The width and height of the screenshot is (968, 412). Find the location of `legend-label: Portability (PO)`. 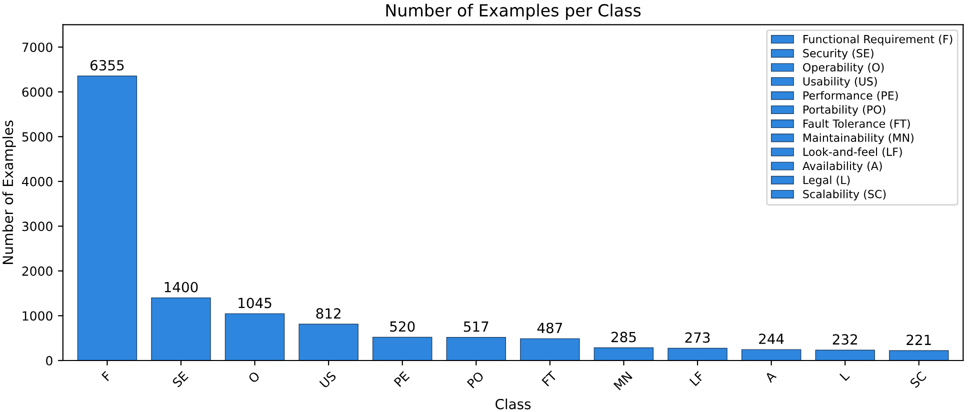

legend-label: Portability (PO) is located at coordinates (845, 110).